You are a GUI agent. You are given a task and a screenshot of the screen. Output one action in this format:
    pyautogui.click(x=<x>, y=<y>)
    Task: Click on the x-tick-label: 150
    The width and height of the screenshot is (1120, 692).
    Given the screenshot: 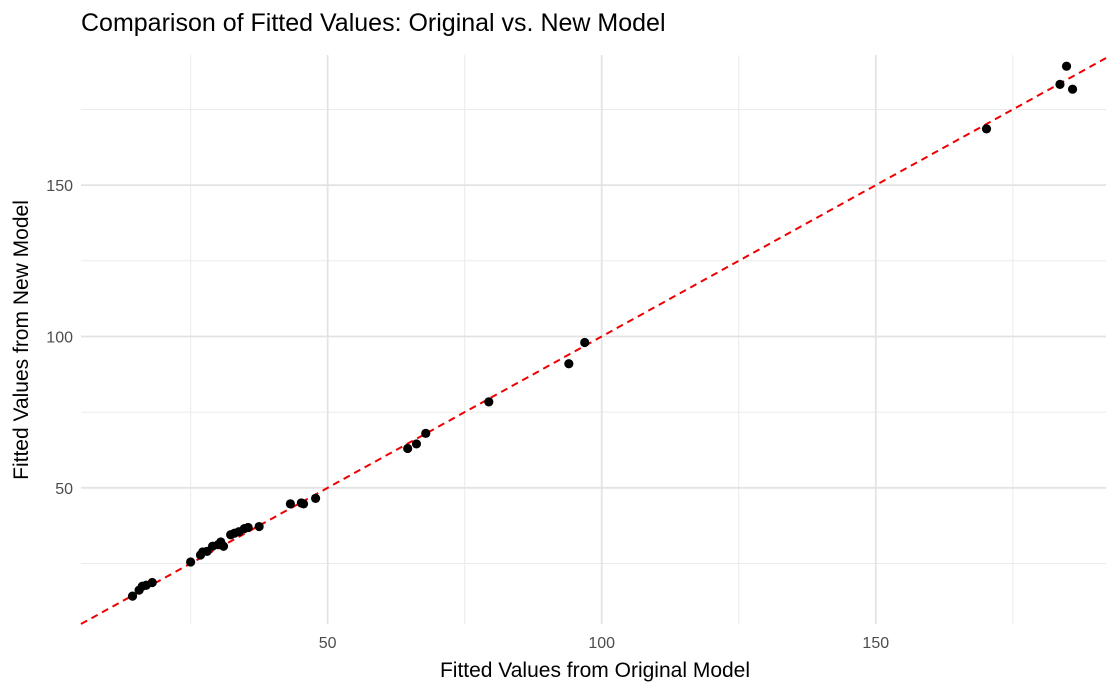 What is the action you would take?
    pyautogui.click(x=875, y=643)
    